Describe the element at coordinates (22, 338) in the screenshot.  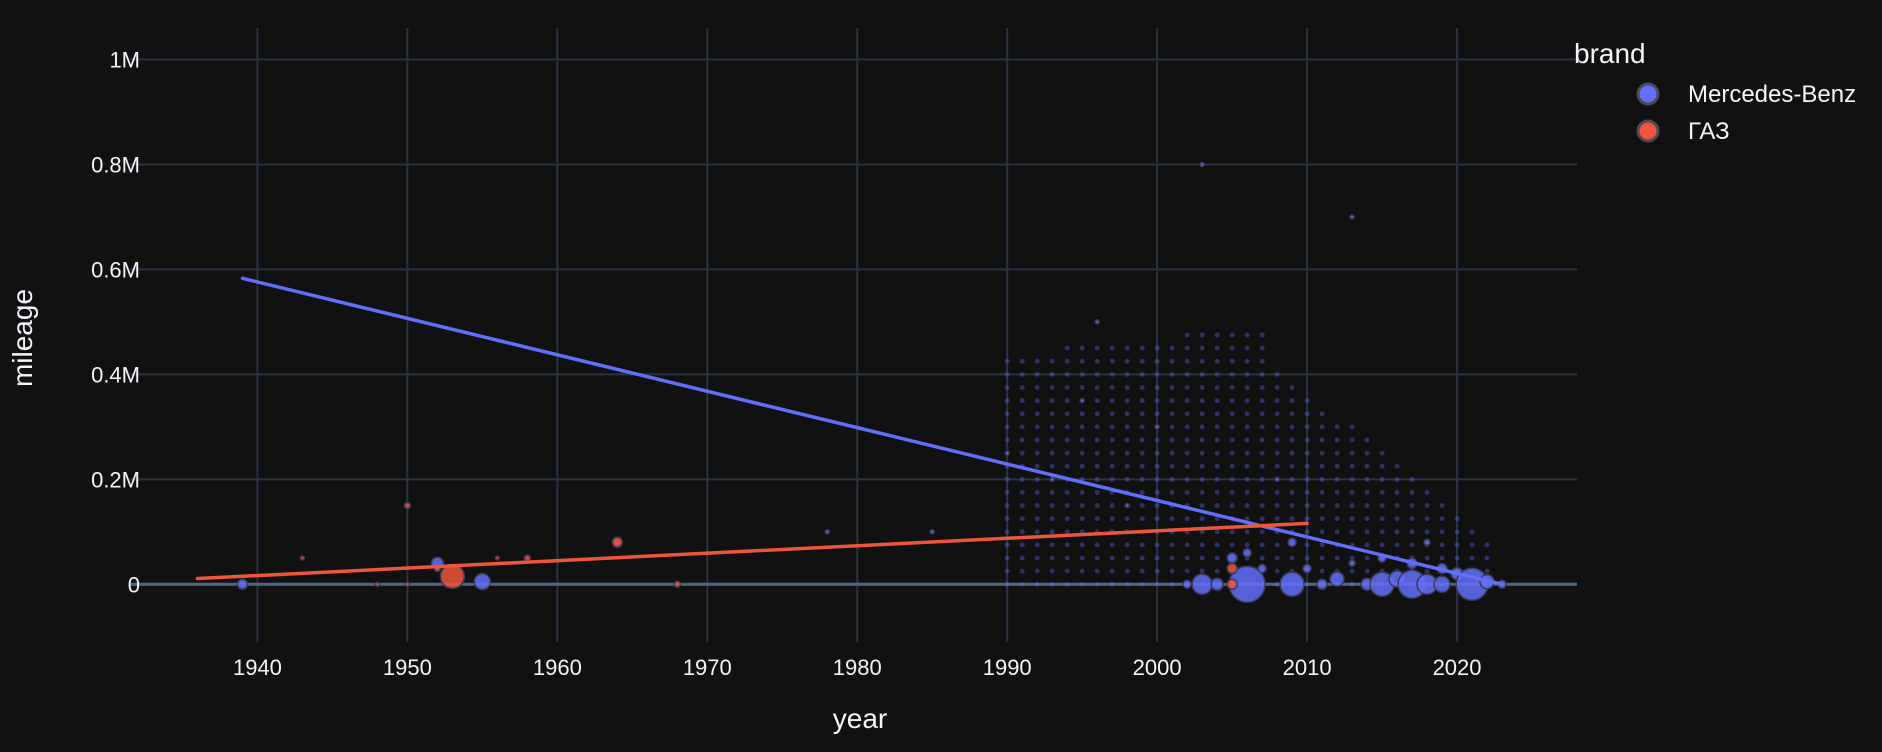
I see `y-axis-title: mileage` at that location.